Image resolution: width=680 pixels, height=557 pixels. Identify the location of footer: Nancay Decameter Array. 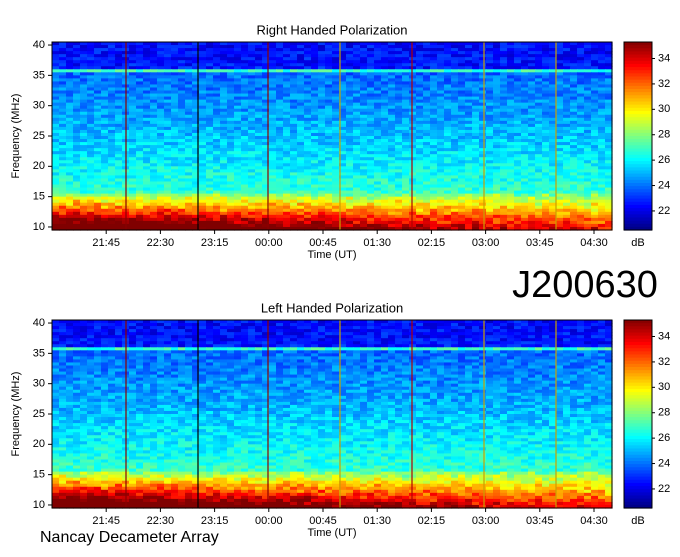
(129, 537).